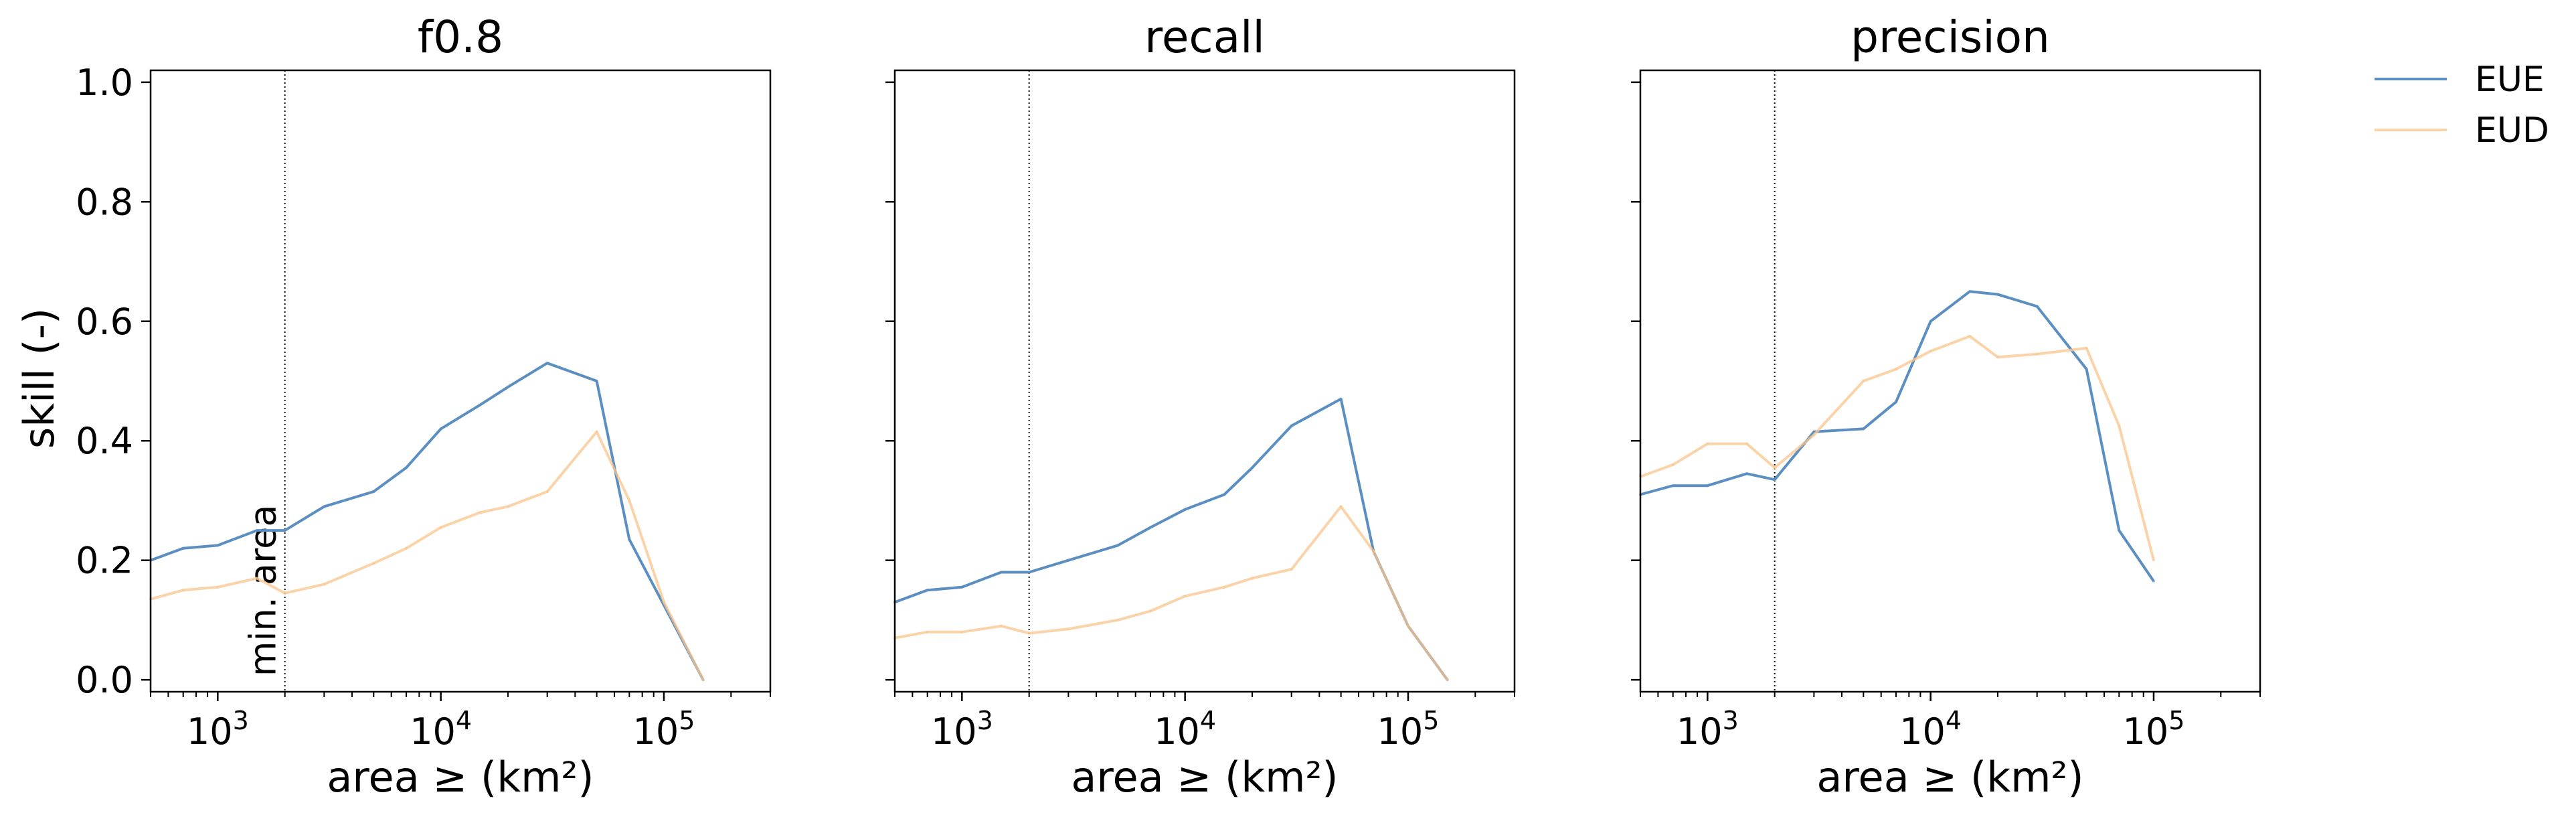  I want to click on series-line-eue, so click(1171, 539).